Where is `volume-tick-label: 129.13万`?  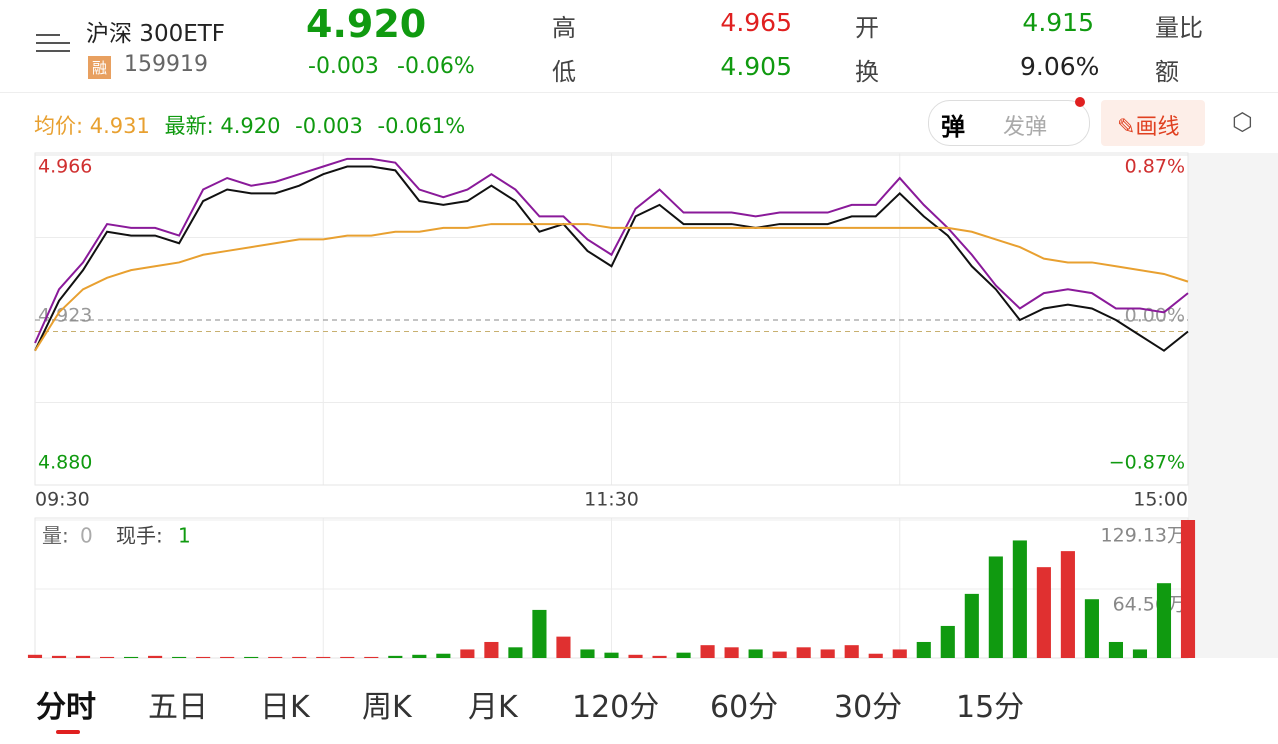 volume-tick-label: 129.13万 is located at coordinates (1143, 536).